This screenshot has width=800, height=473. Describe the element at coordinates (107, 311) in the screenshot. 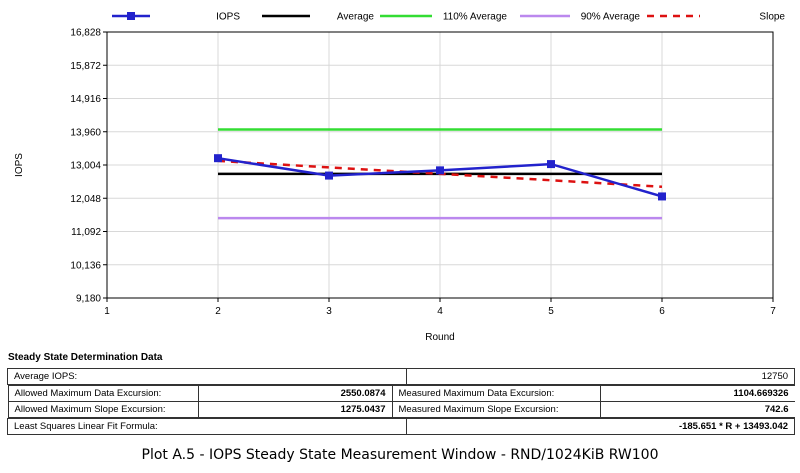

I see `x-tick-label: 1` at that location.